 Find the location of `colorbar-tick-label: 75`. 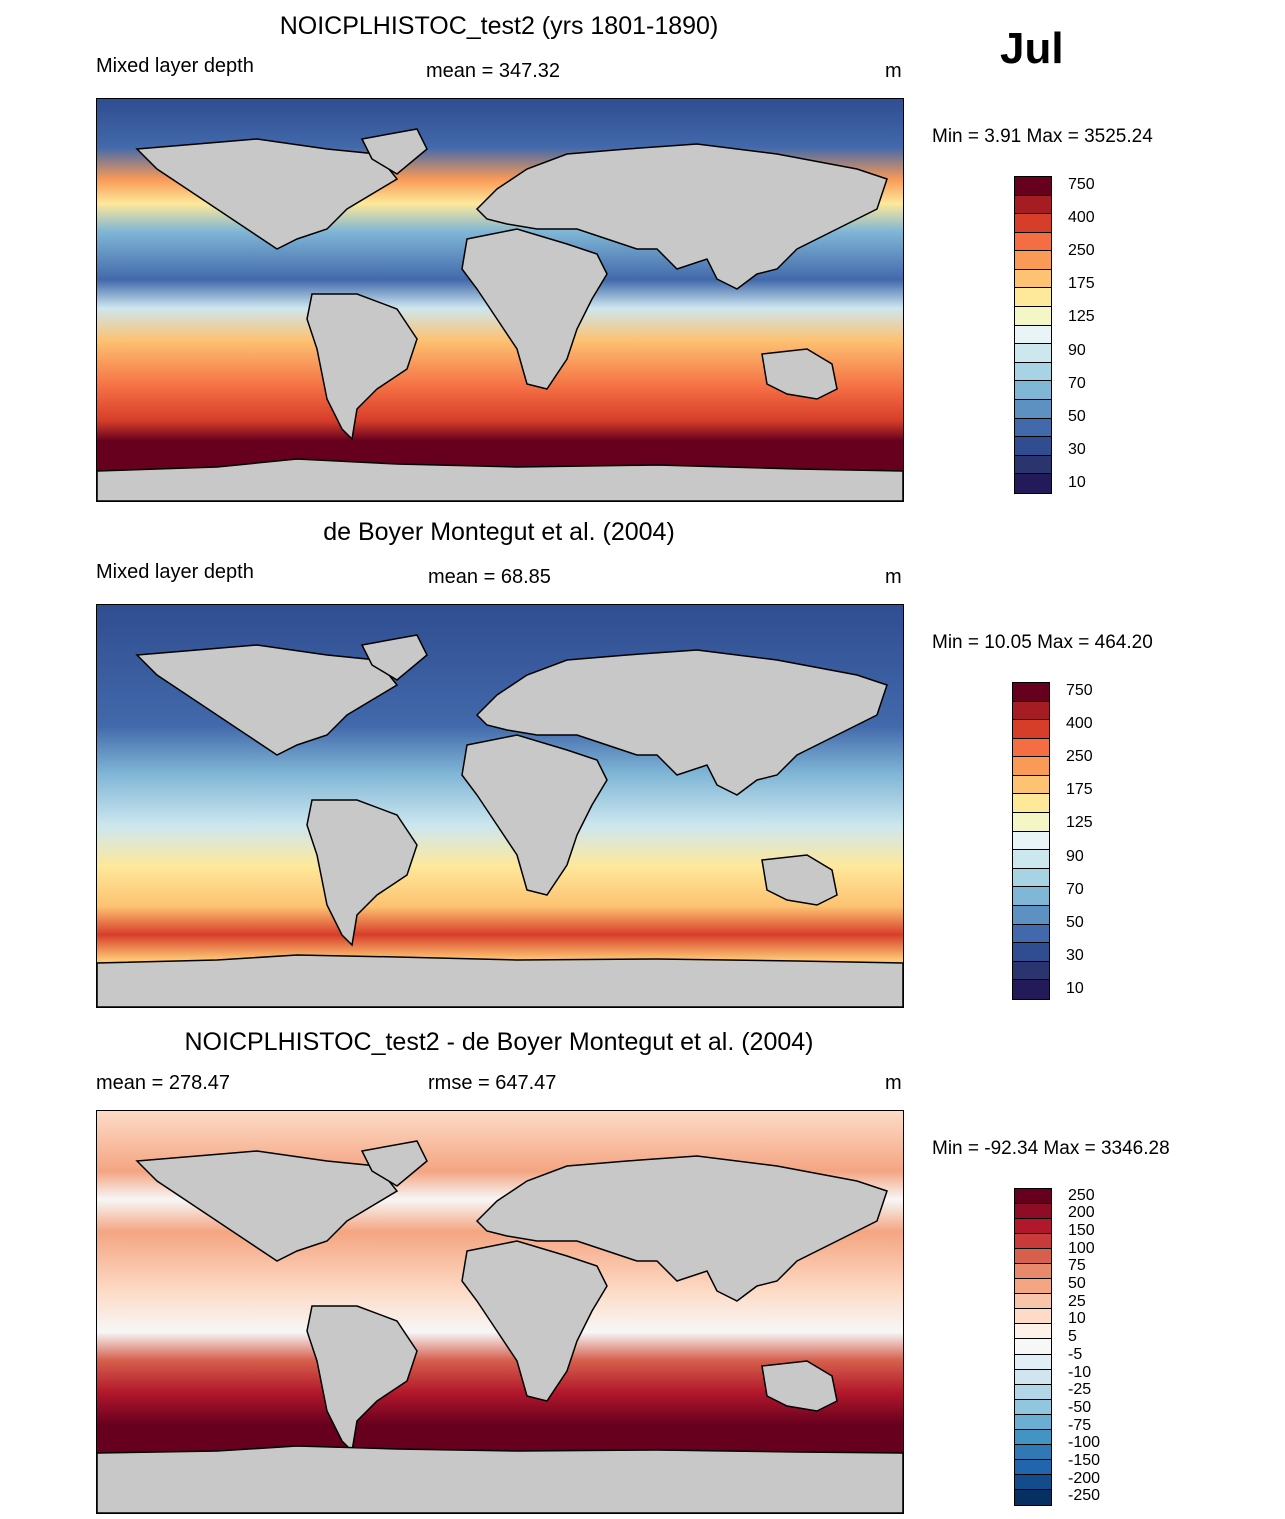

colorbar-tick-label: 75 is located at coordinates (1077, 1266).